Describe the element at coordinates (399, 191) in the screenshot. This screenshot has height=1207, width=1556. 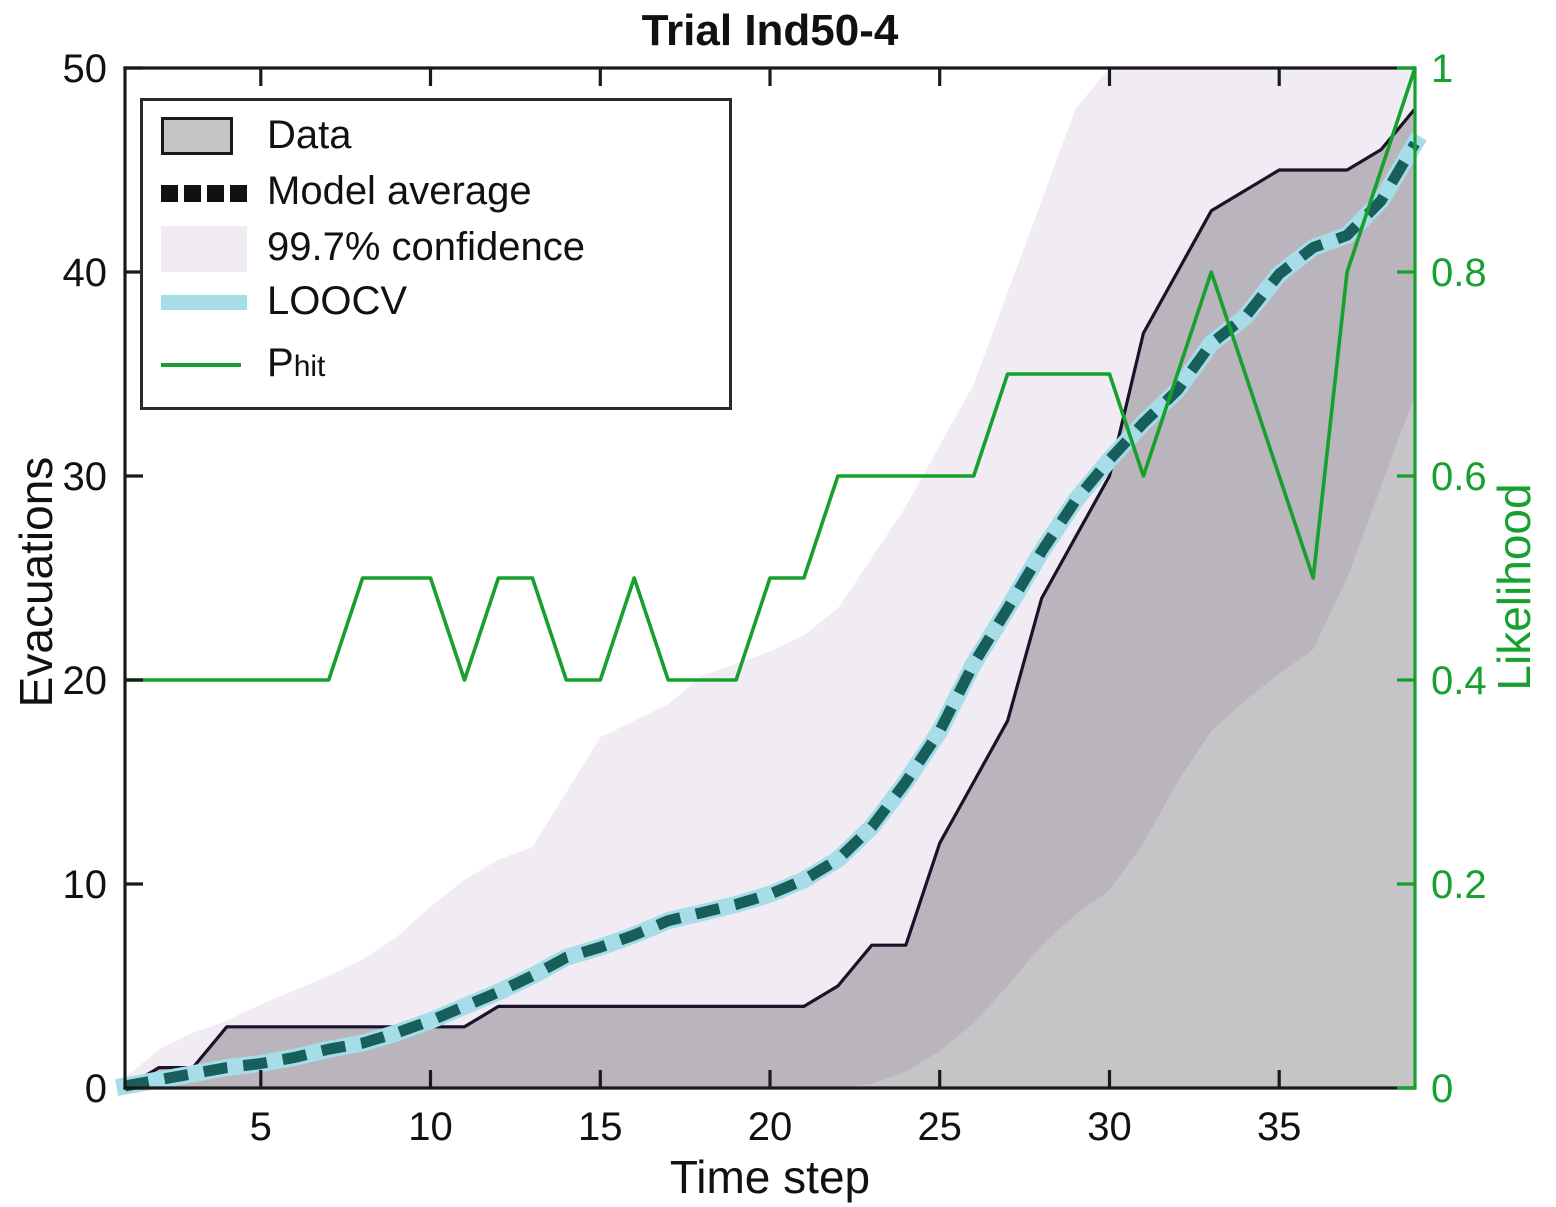
I see `legend-label-model-average: Model average` at that location.